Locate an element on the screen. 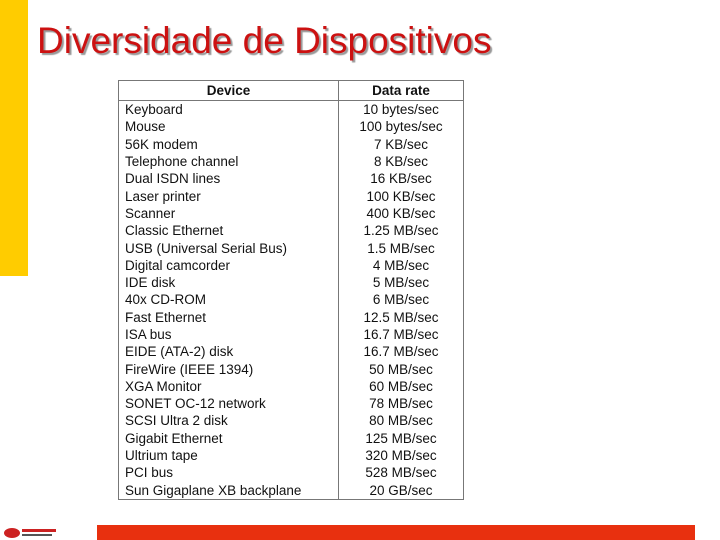 The width and height of the screenshot is (720, 540). data-rate-cell: 60 MB/sec is located at coordinates (401, 386).